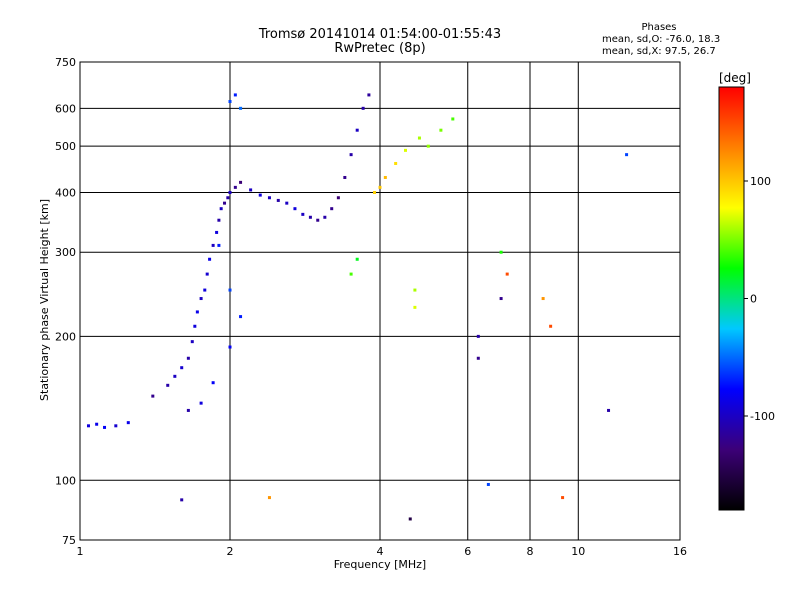  Describe the element at coordinates (230, 551) in the screenshot. I see `x-tick-label: 2` at that location.